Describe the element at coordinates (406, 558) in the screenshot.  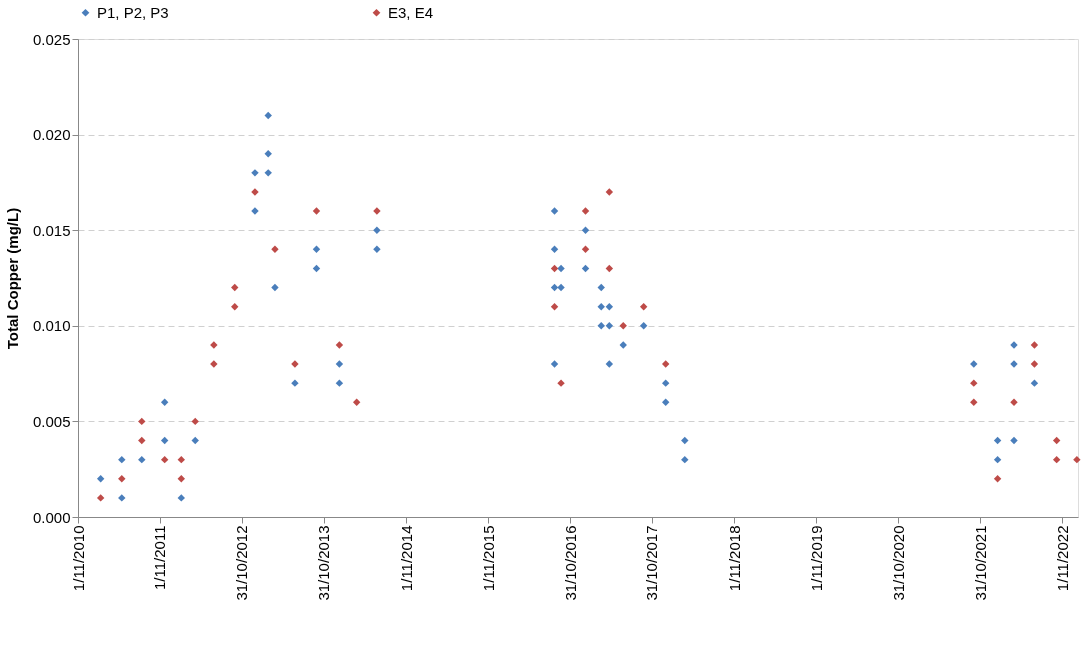
I see `x-tick-label: 1/11/2014` at that location.